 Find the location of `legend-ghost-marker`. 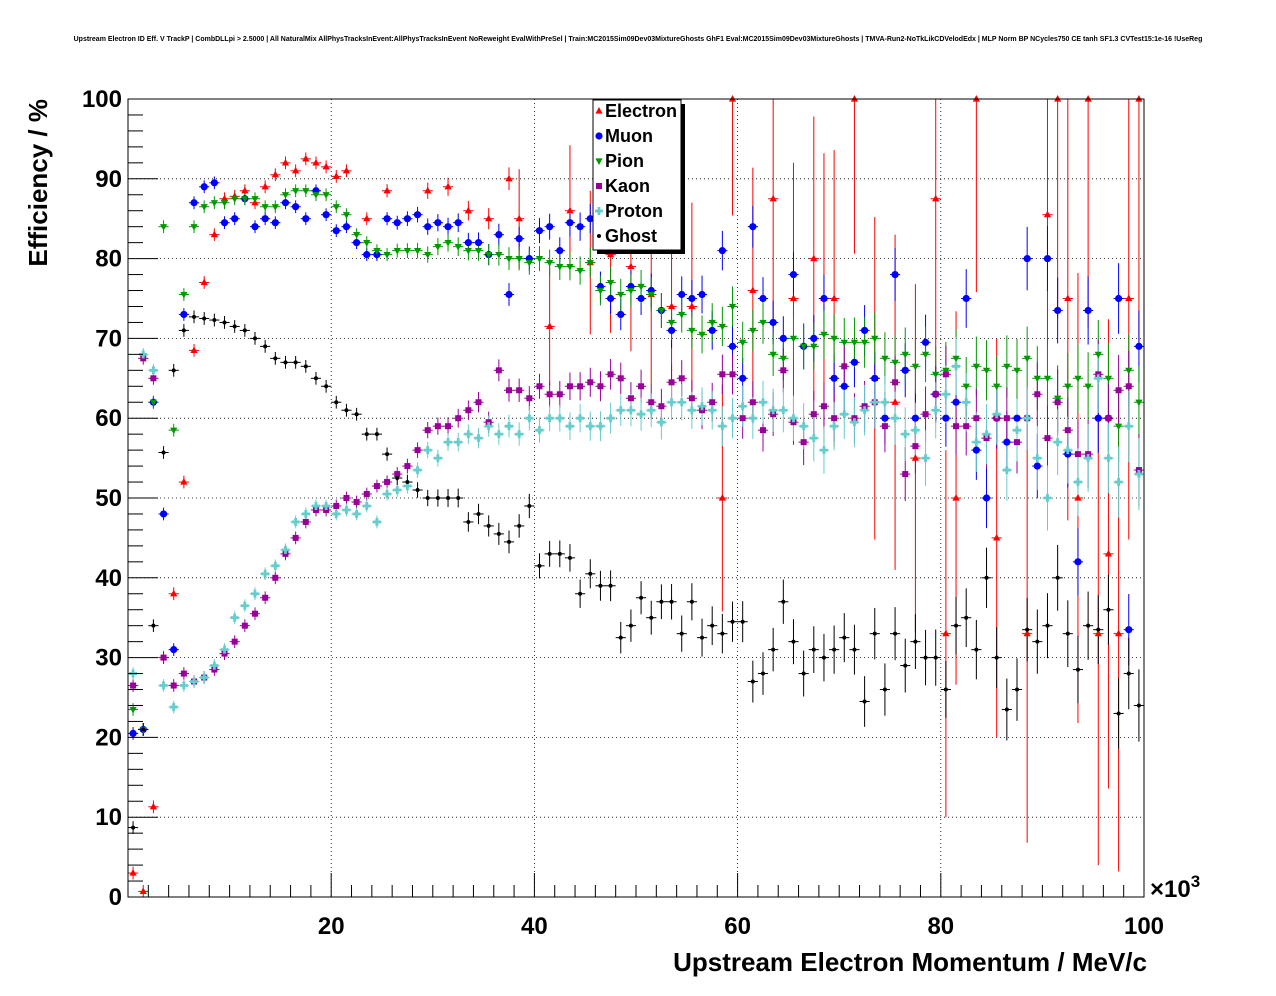

legend-ghost-marker is located at coordinates (599, 236).